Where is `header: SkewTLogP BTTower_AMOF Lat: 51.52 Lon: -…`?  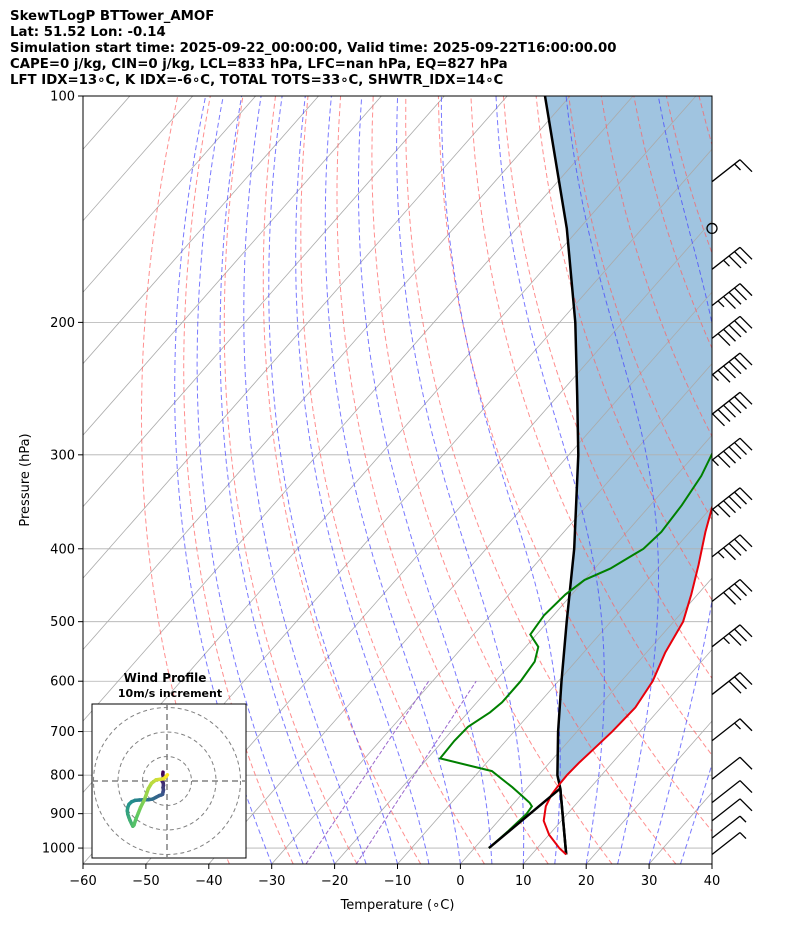
header: SkewTLogP BTTower_AMOF Lat: 51.52 Lon: -… is located at coordinates (395, 49).